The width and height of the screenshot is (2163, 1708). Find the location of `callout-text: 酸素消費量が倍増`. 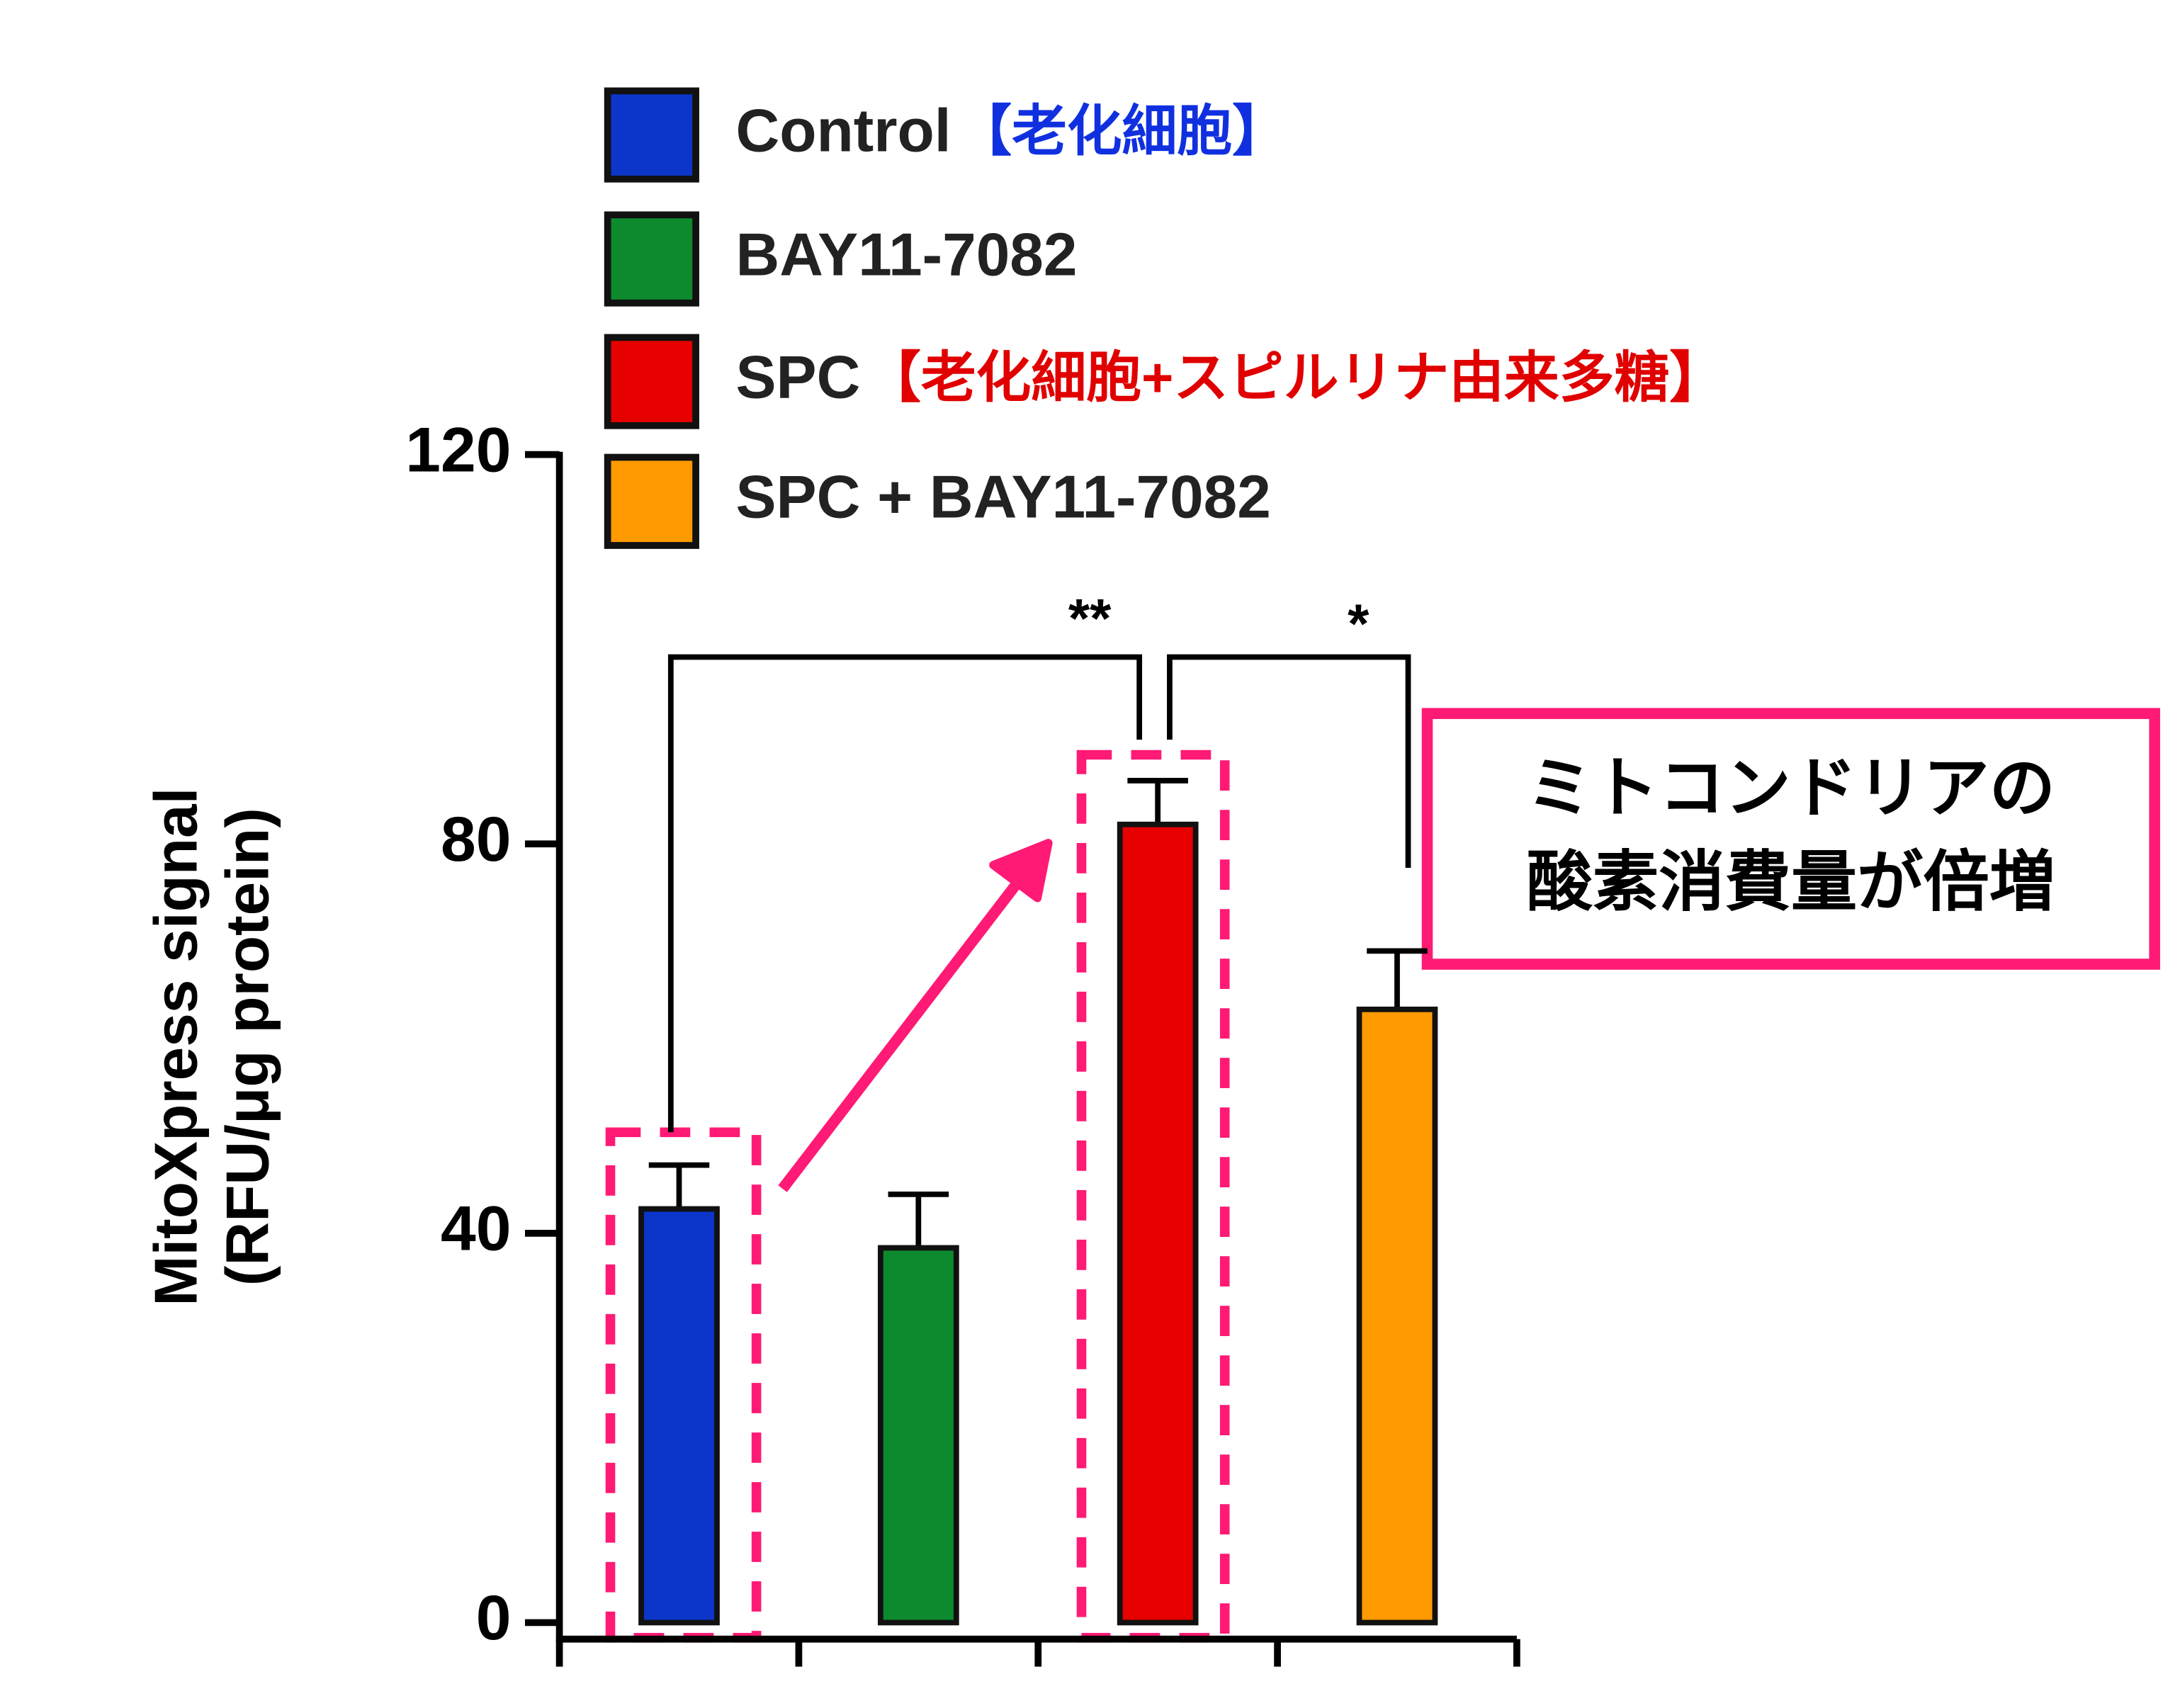

callout-text: 酸素消費量が倍増 is located at coordinates (1791, 882).